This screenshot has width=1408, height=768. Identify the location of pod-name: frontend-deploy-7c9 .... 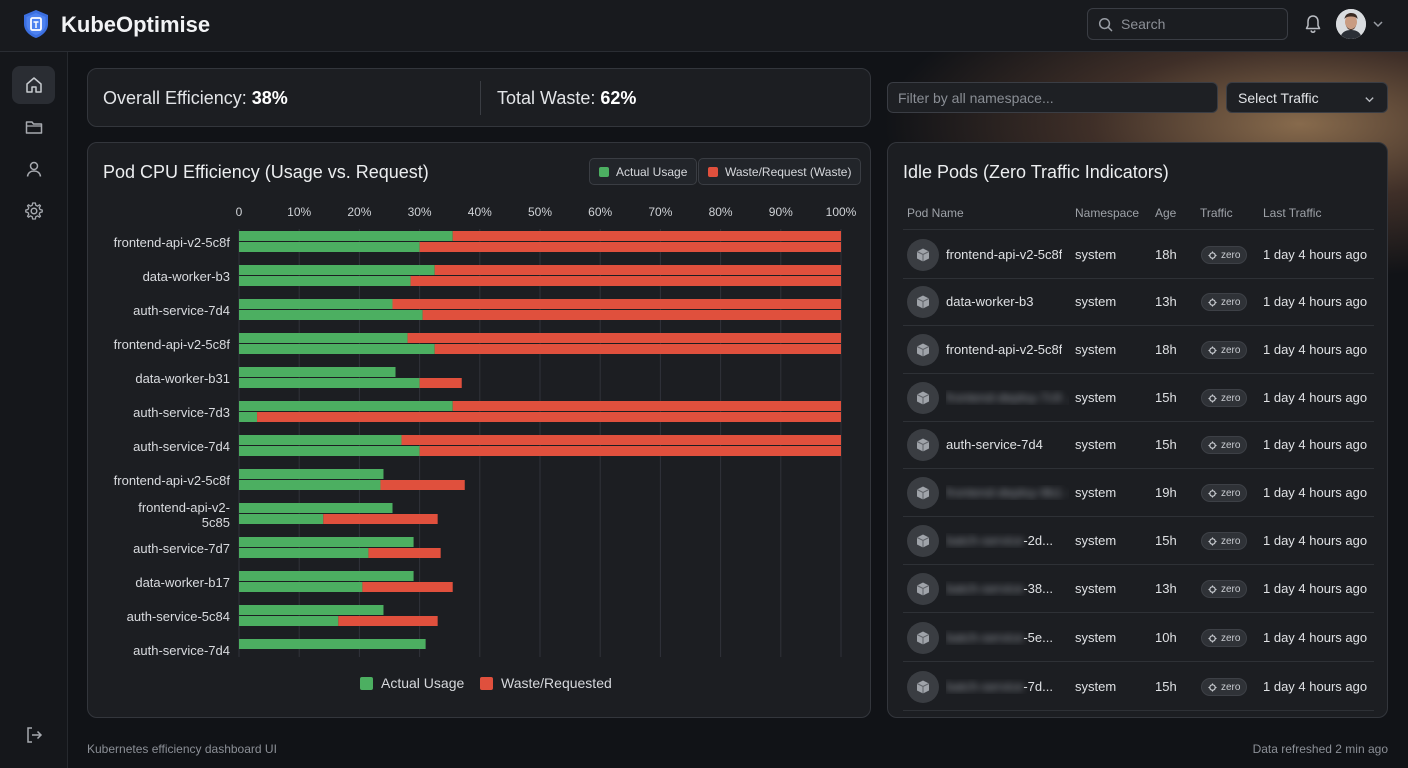
(1007, 397).